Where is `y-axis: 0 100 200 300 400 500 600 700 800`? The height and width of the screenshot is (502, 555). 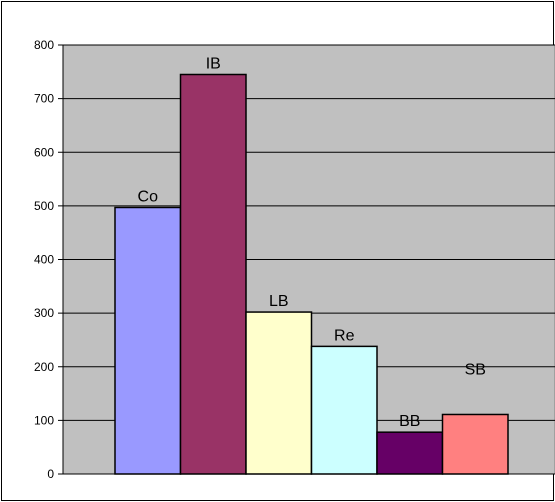 y-axis: 0 100 200 300 400 500 600 700 800 is located at coordinates (49, 259).